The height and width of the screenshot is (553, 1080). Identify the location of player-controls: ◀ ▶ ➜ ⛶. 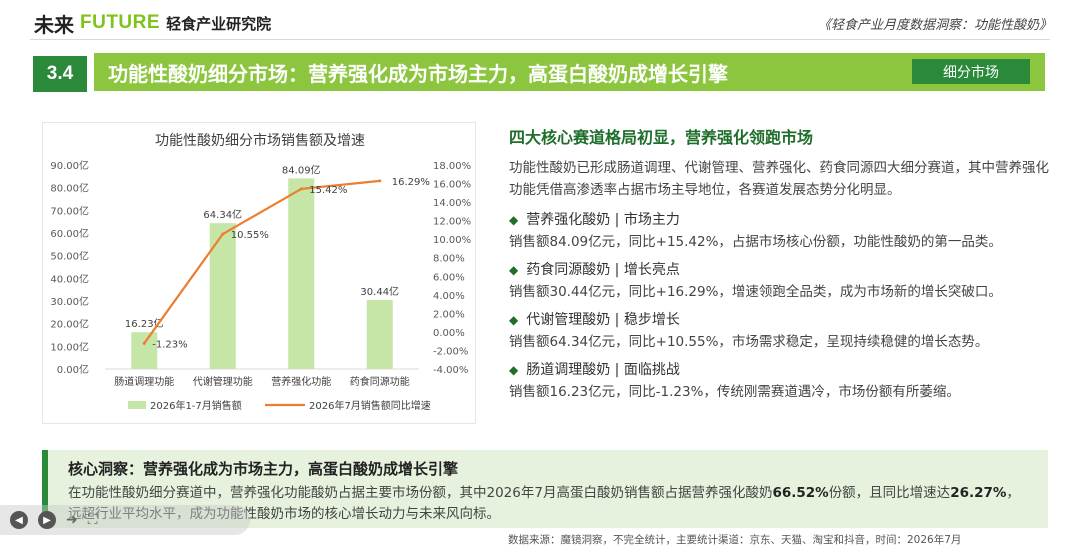
(125, 520).